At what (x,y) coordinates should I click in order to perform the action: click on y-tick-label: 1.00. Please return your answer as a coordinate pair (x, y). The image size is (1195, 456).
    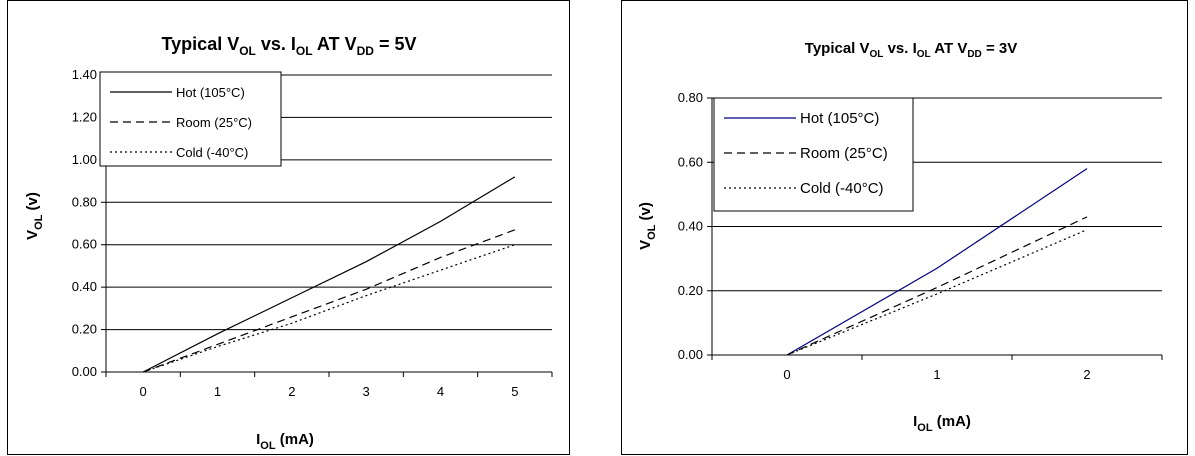
    Looking at the image, I should click on (84, 159).